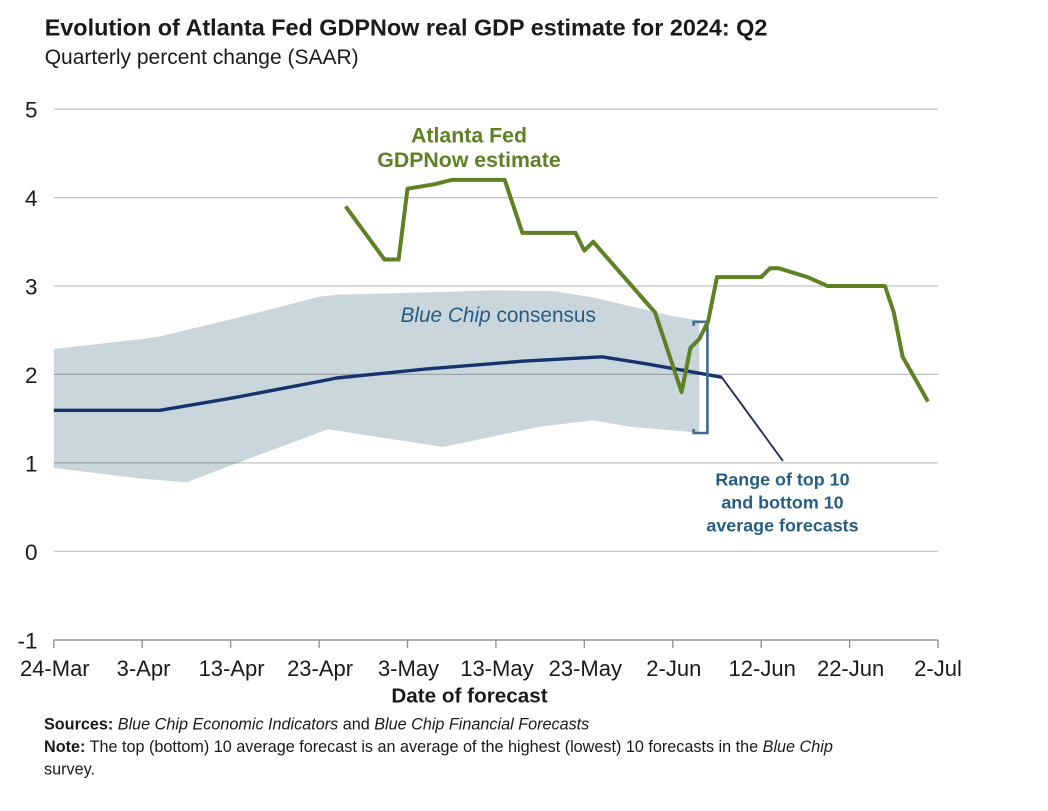 This screenshot has height=811, width=1048. Describe the element at coordinates (31, 375) in the screenshot. I see `svg-text: 2` at that location.